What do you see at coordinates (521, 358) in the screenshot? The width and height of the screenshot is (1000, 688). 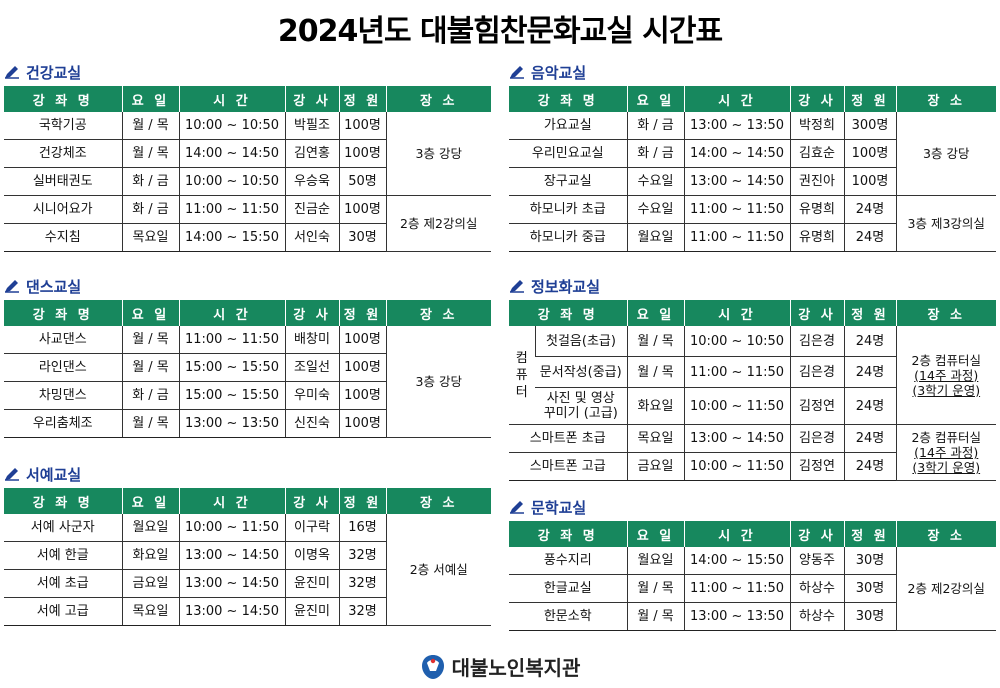 I see `group-label-char: 컴` at bounding box center [521, 358].